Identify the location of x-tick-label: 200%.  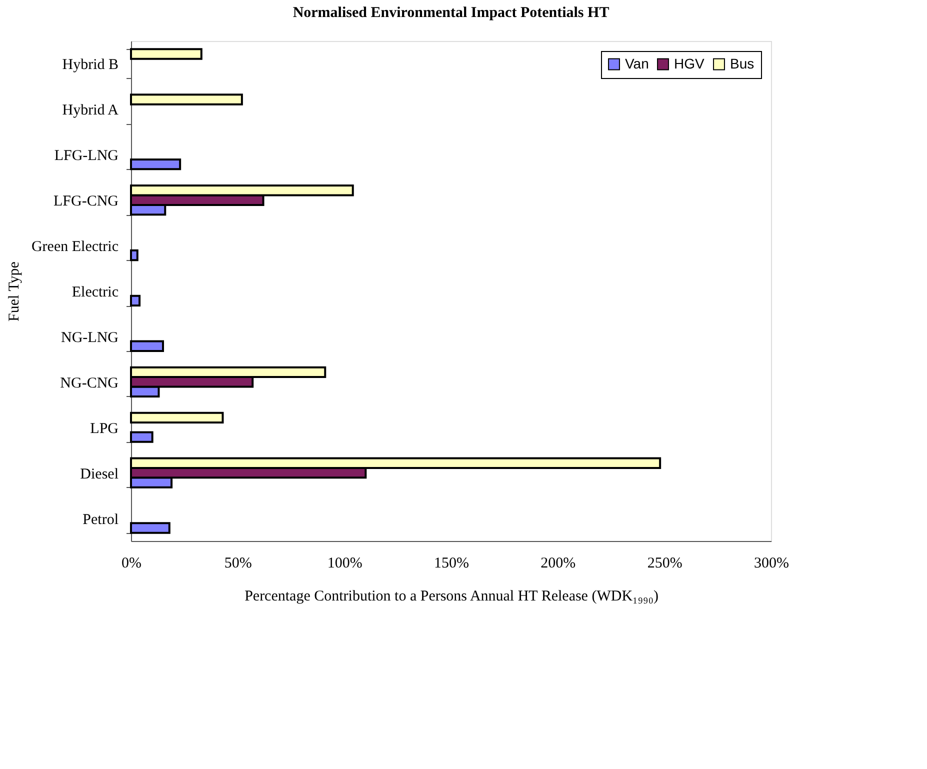
(558, 564).